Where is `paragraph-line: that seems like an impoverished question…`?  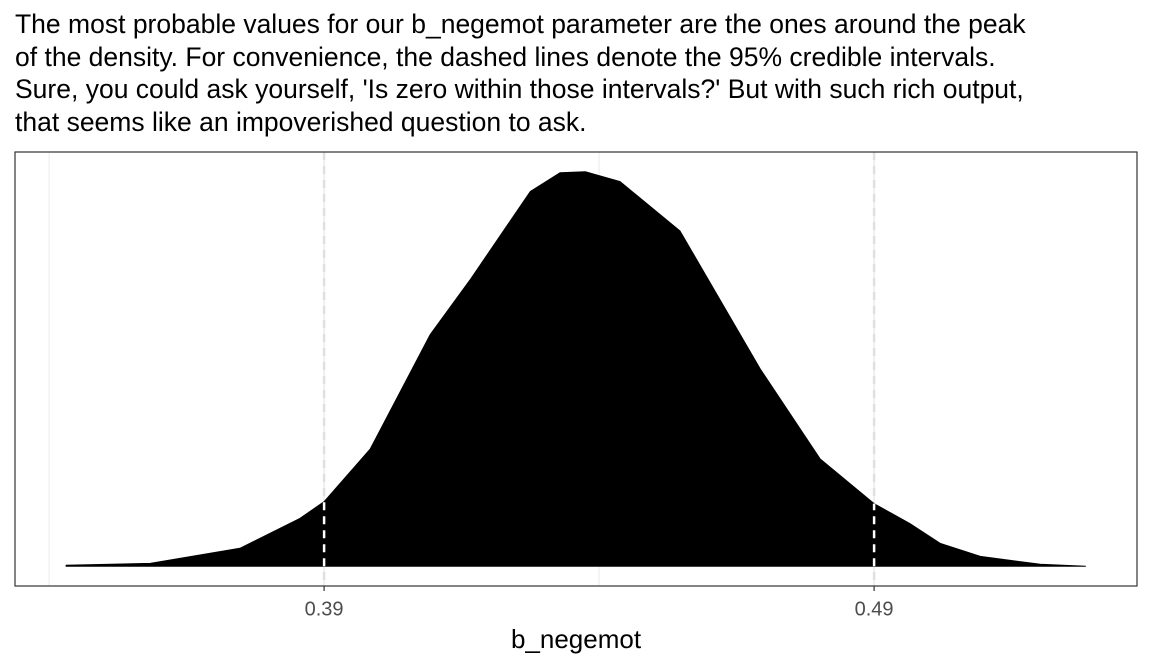
paragraph-line: that seems like an impoverished question… is located at coordinates (301, 121).